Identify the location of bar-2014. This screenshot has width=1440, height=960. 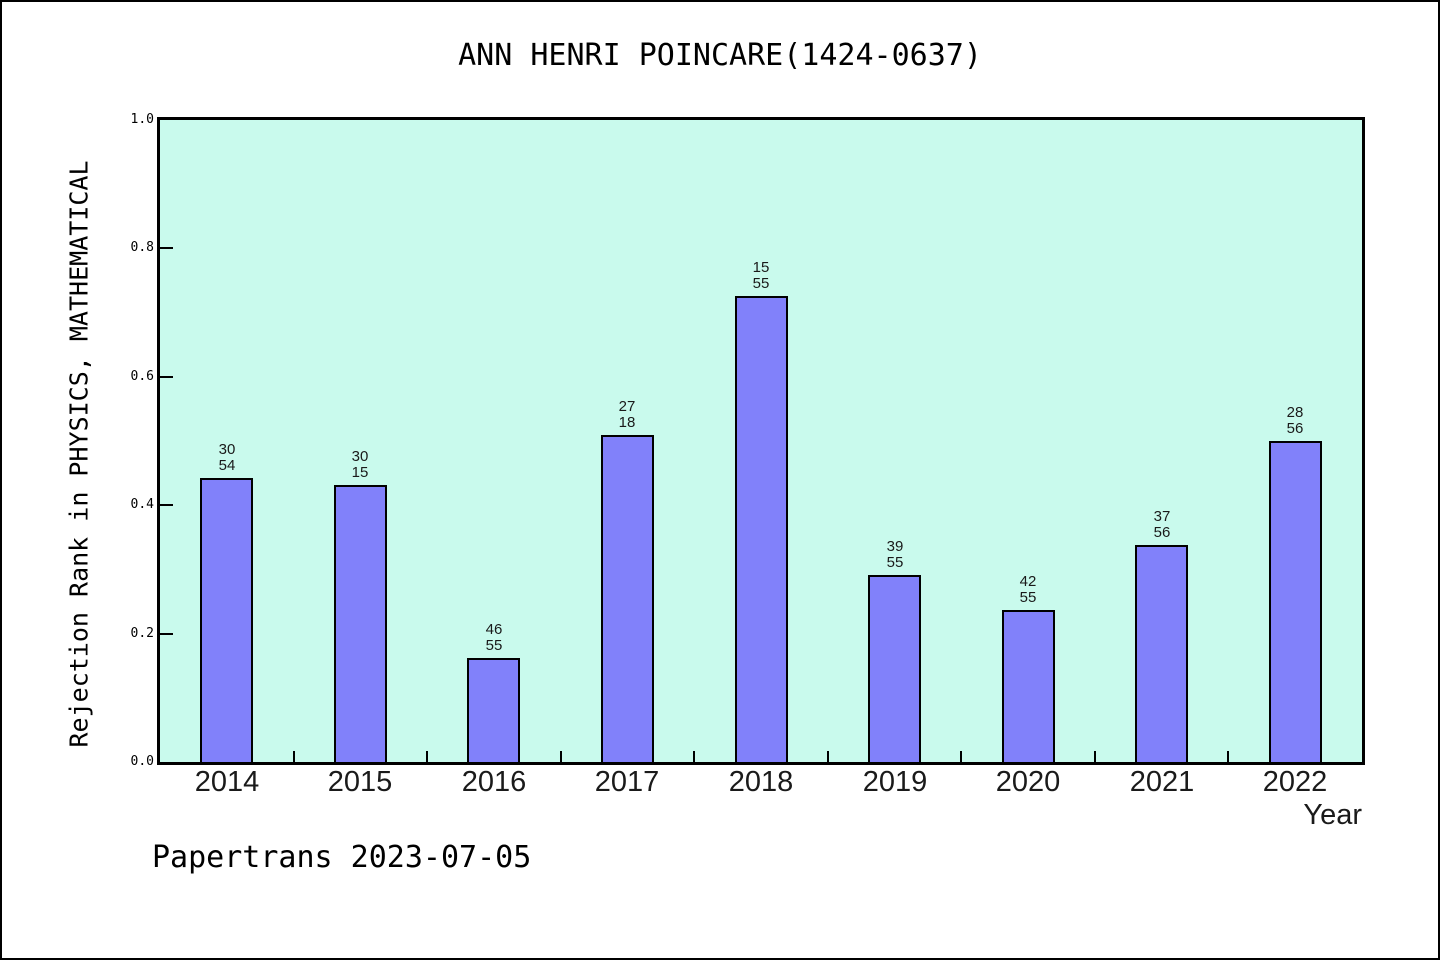
(226, 620).